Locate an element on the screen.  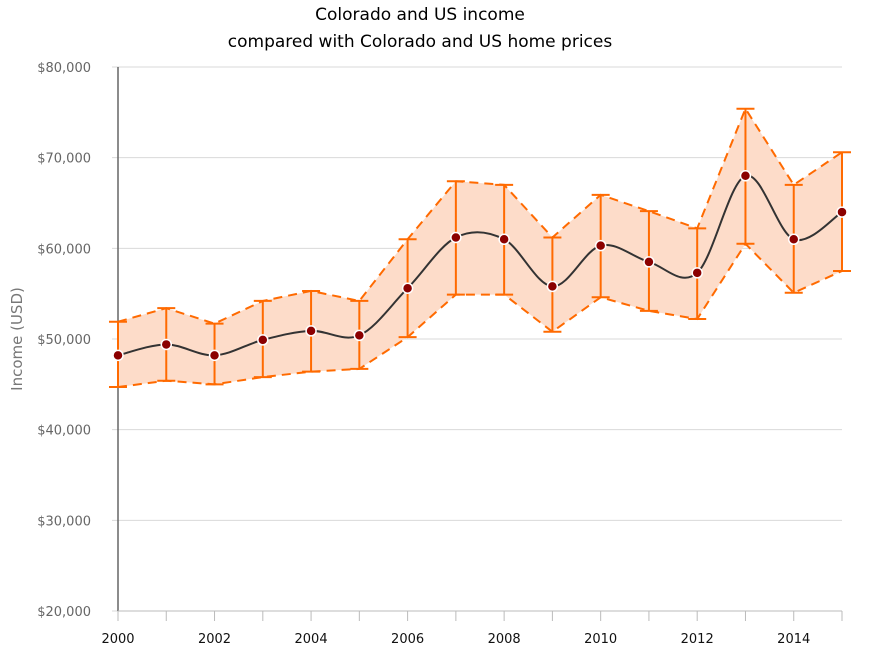
x-tick-label: 2012 is located at coordinates (697, 639).